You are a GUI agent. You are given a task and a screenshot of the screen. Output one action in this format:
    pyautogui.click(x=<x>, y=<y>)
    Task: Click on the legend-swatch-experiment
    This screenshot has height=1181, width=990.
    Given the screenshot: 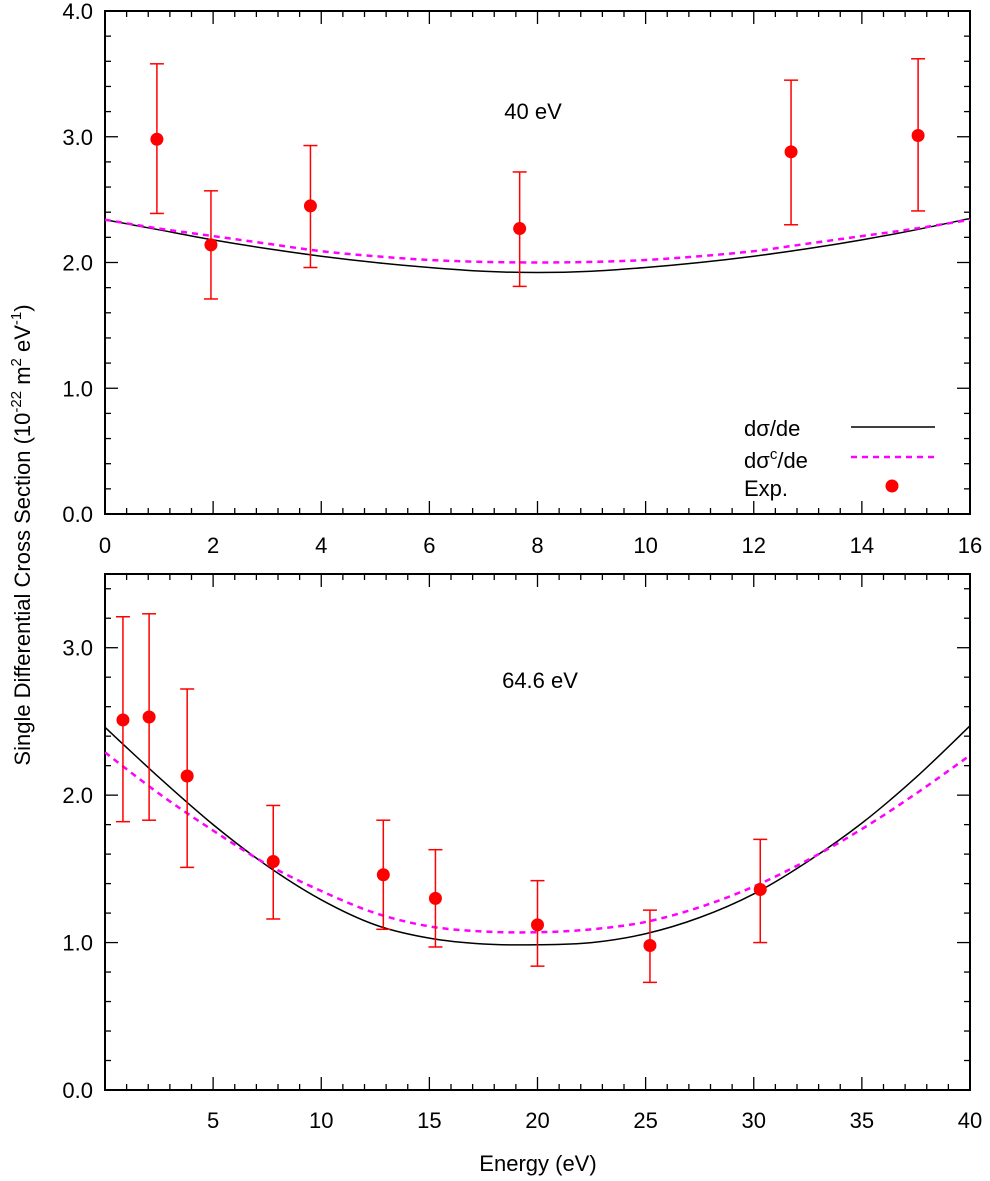 What is the action you would take?
    pyautogui.click(x=892, y=486)
    